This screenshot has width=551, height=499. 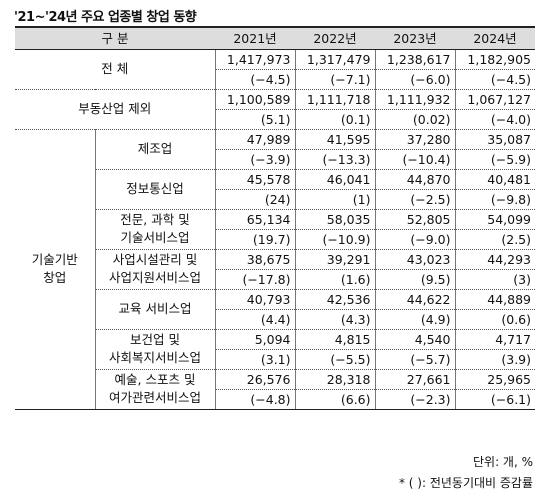 I want to click on header-row: 구 분 2021년 2022년 2023년 2024년, so click(x=275, y=38).